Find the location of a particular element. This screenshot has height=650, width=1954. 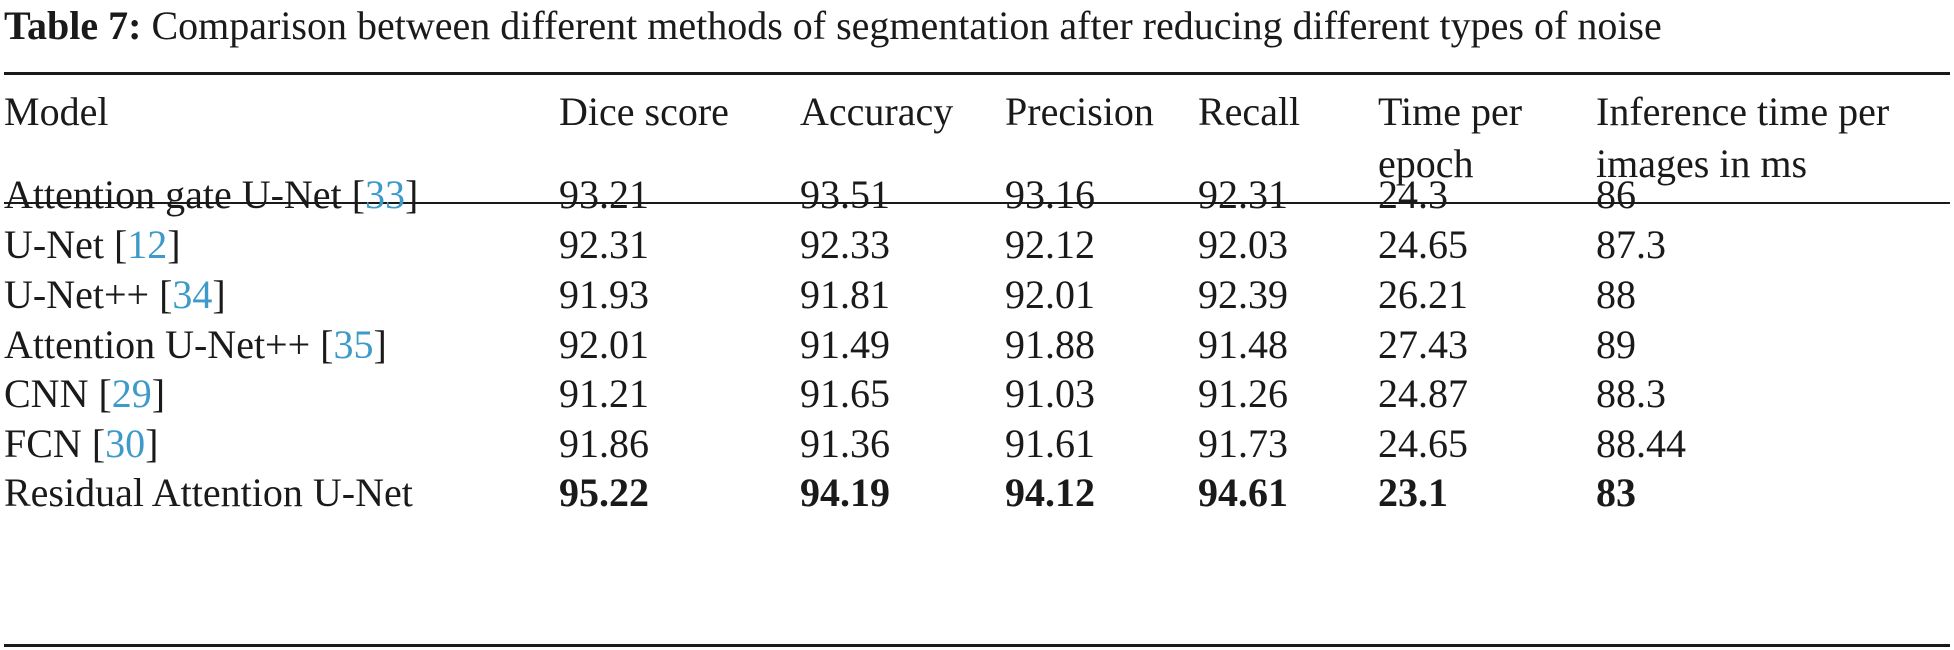

model-name: U-Net++ is located at coordinates (77, 294).